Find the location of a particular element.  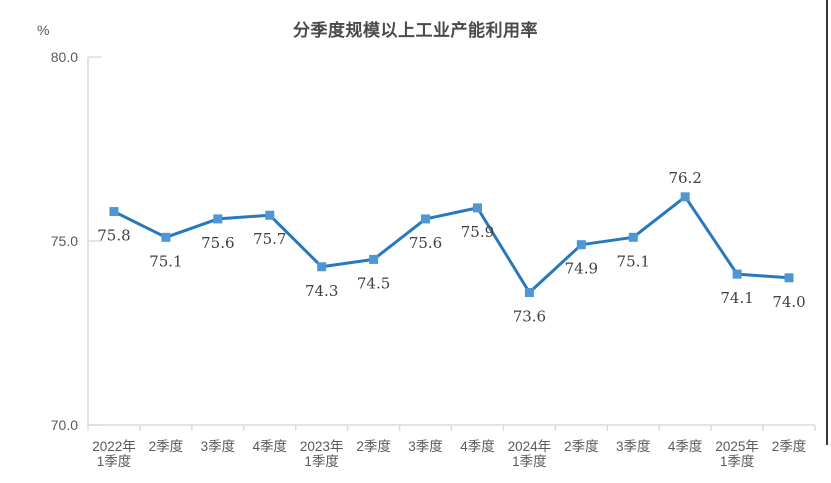

y-tick-label: 75.0 is located at coordinates (64, 241).